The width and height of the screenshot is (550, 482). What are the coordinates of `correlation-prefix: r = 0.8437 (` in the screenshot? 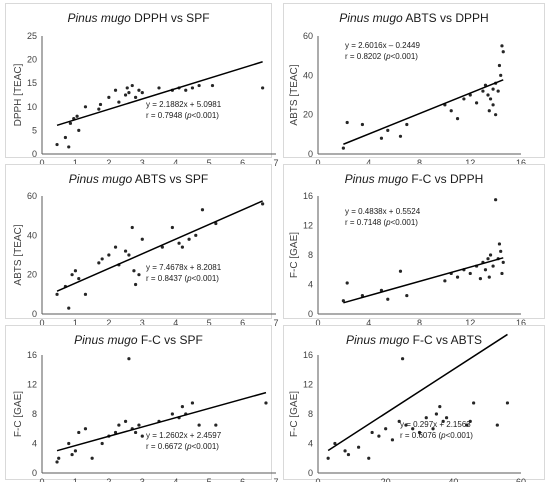 It's located at (166, 278).